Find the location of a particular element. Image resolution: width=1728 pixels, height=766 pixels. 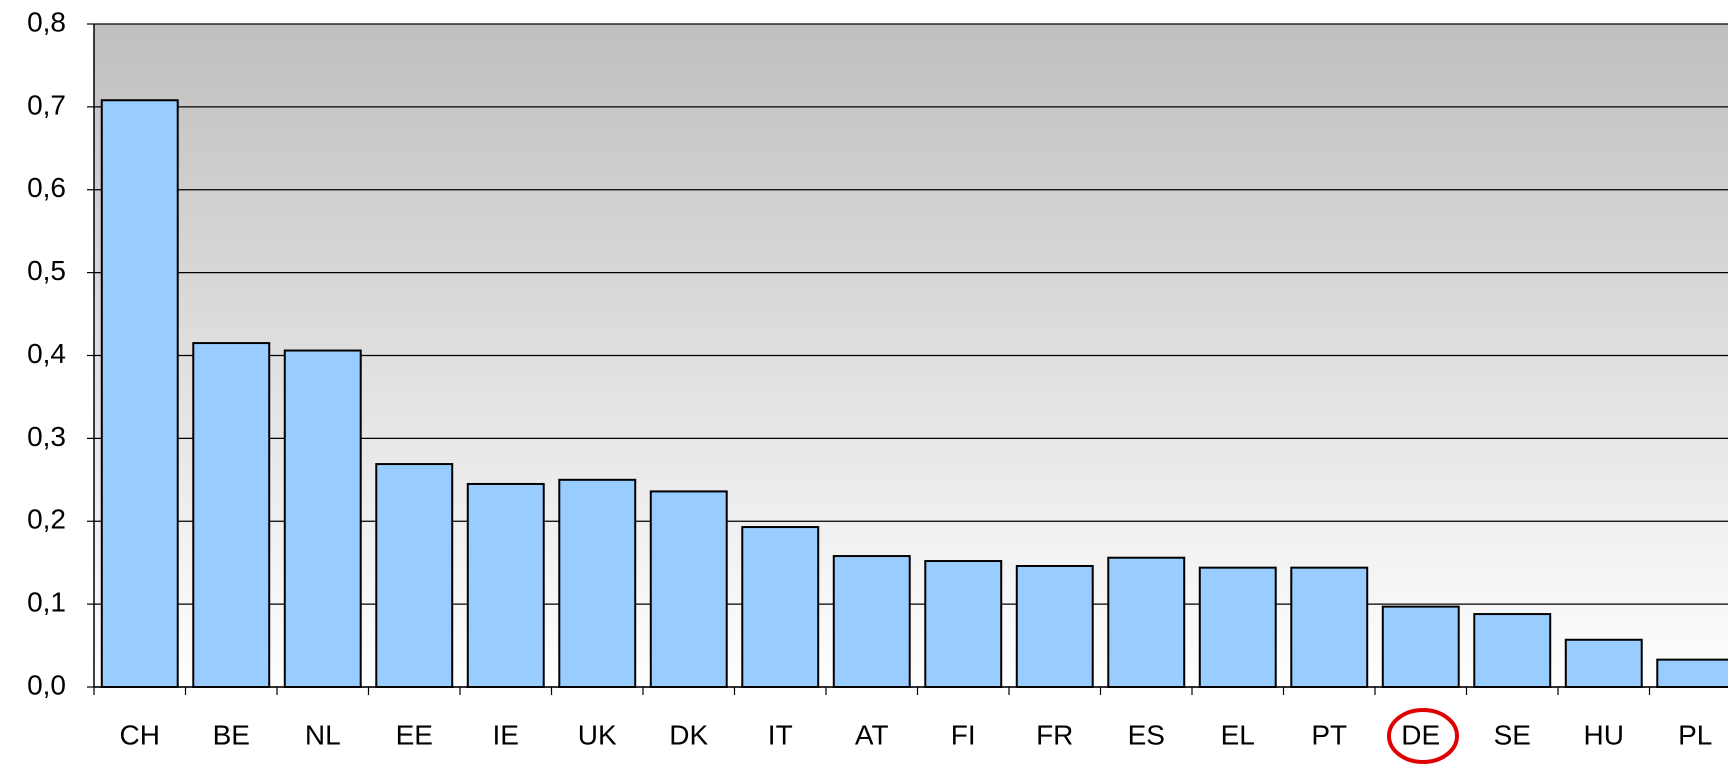

x-tick-label: SE is located at coordinates (1512, 734).